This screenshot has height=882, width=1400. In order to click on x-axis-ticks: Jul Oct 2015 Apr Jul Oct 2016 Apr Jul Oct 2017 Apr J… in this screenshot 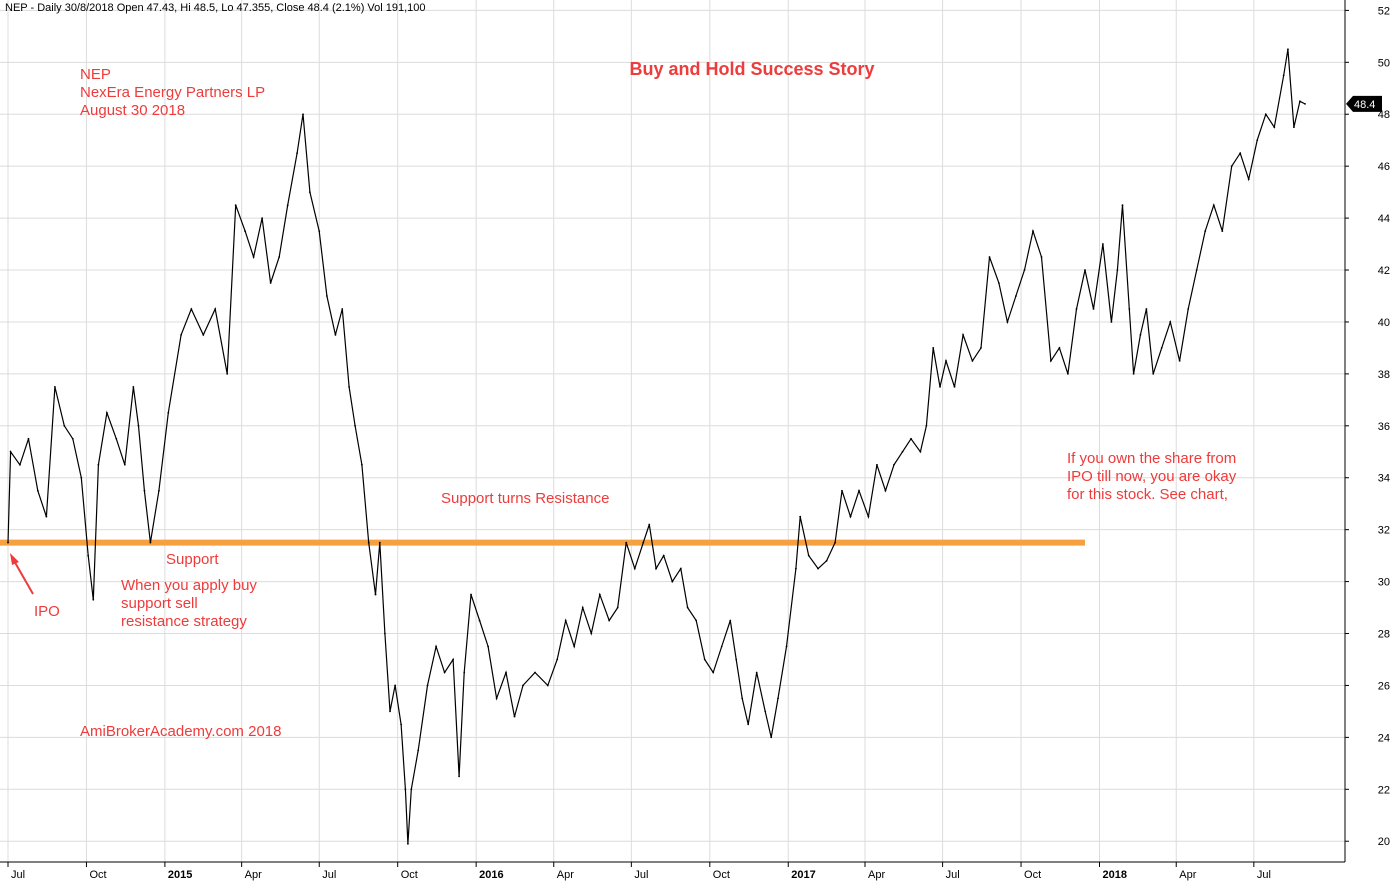, I will do `click(639, 871)`.